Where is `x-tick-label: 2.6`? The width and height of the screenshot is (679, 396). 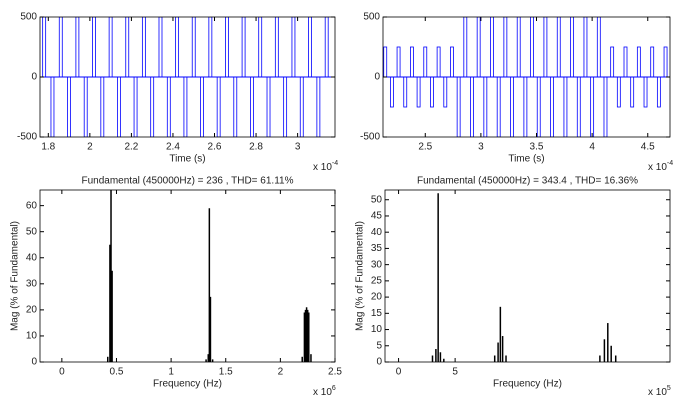 x-tick-label: 2.6 is located at coordinates (215, 147).